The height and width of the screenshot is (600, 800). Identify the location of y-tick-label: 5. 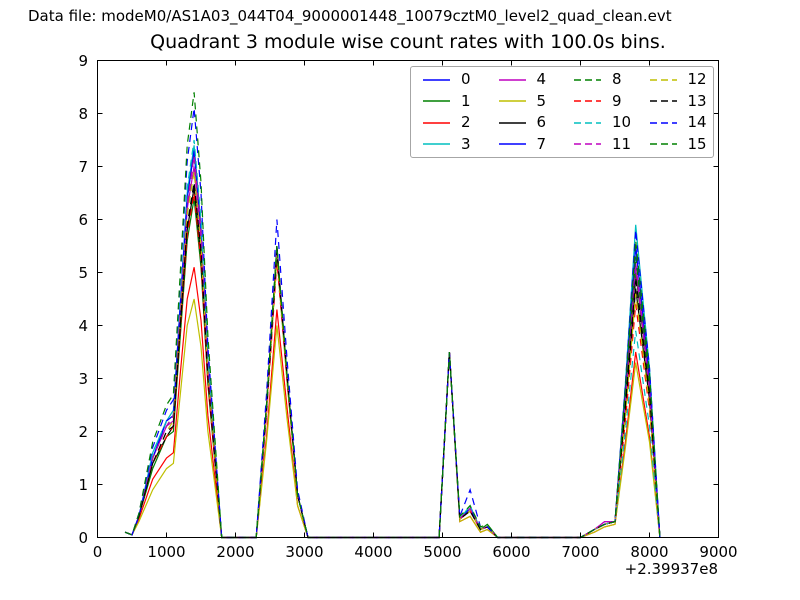
(83, 273).